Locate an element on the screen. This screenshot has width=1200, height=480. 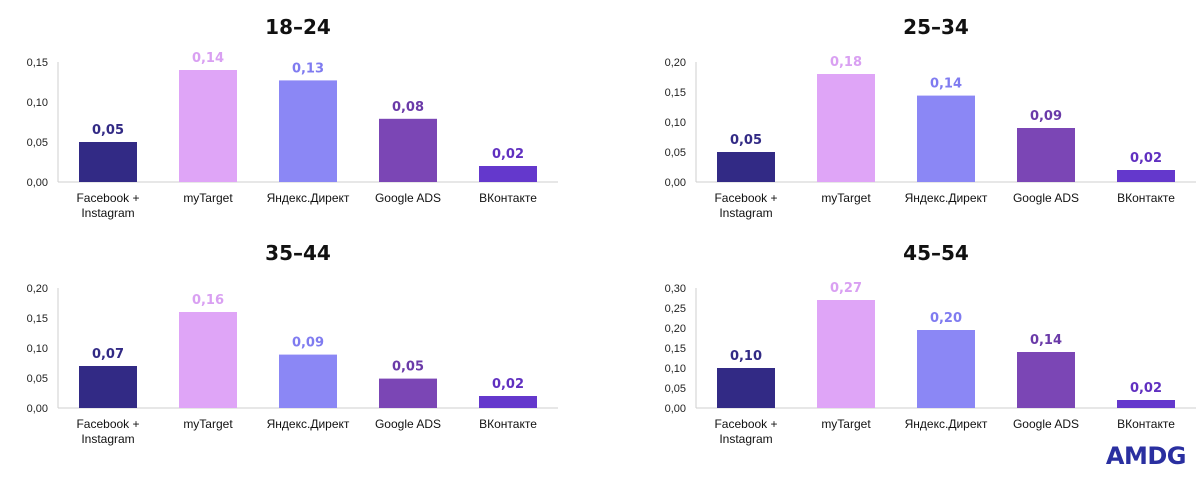
data-label: 0,10 is located at coordinates (746, 356).